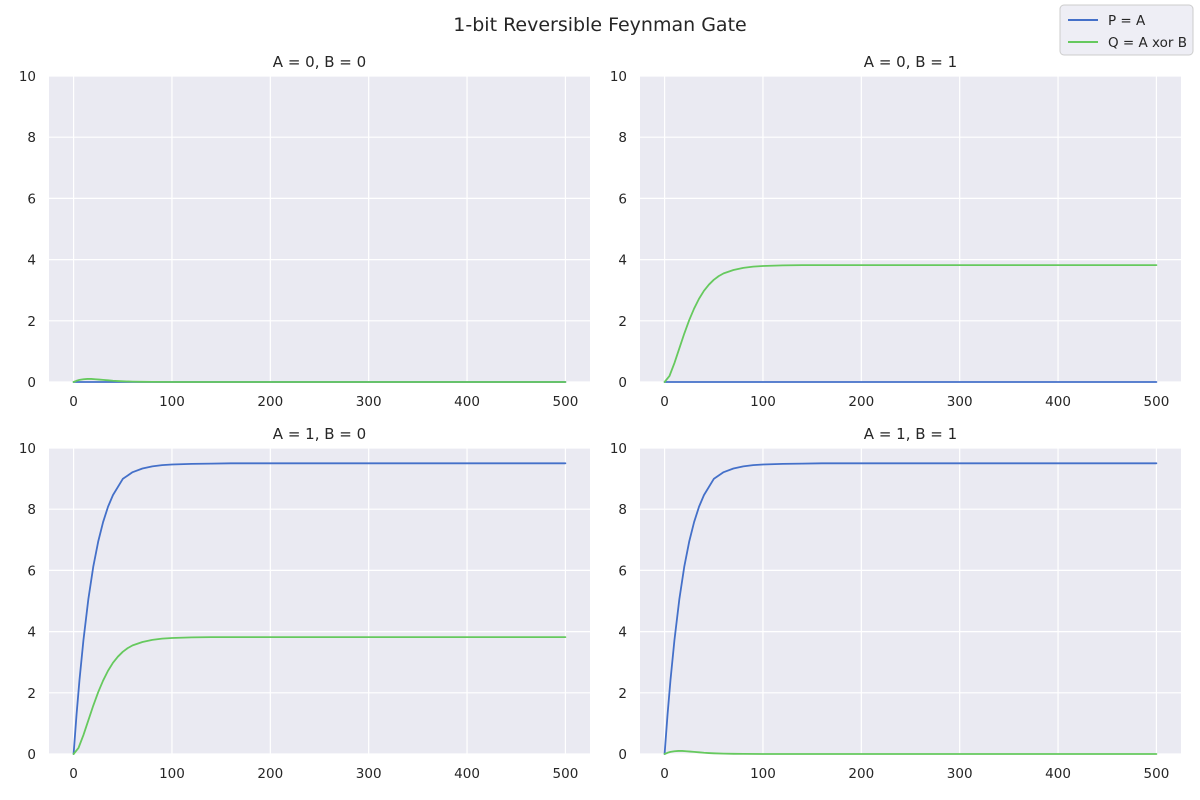 The width and height of the screenshot is (1200, 800). What do you see at coordinates (910, 434) in the screenshot?
I see `subplot-title: A = 1, B = 1` at bounding box center [910, 434].